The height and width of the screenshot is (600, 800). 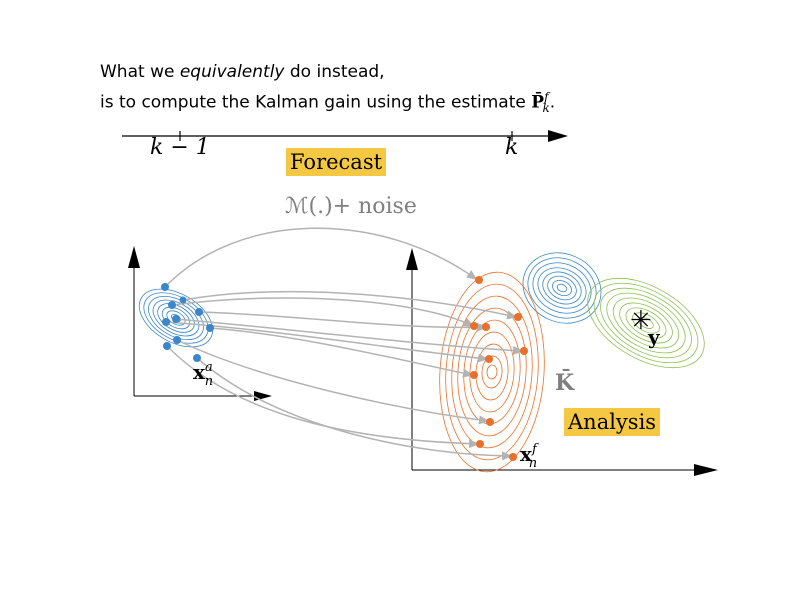 I want to click on analysis-ensemble-sup: a, so click(x=208, y=367).